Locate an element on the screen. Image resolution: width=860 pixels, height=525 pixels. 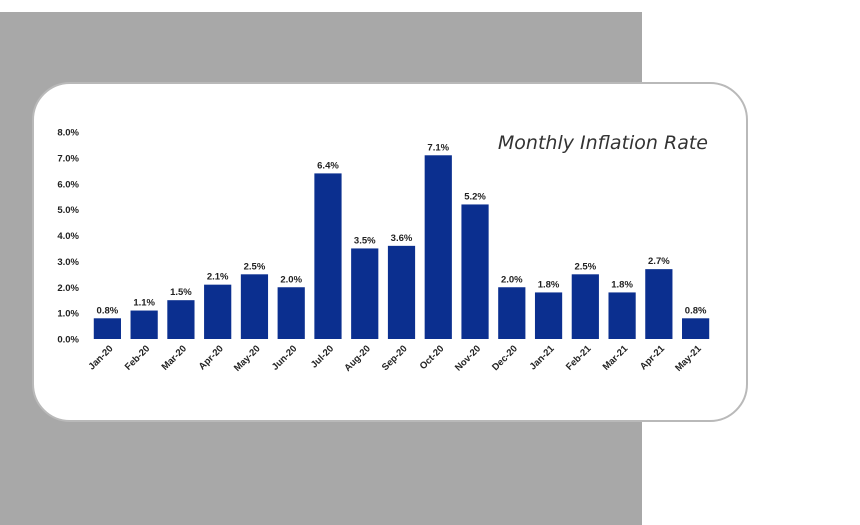
y-tick-label: 0.0% is located at coordinates (68, 340).